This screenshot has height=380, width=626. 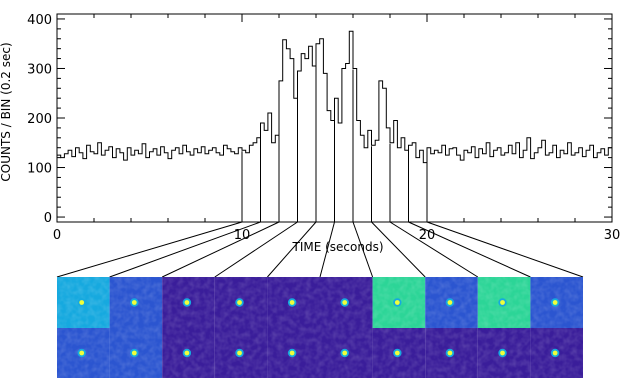 I want to click on x-tick-label: 30, so click(x=612, y=235).